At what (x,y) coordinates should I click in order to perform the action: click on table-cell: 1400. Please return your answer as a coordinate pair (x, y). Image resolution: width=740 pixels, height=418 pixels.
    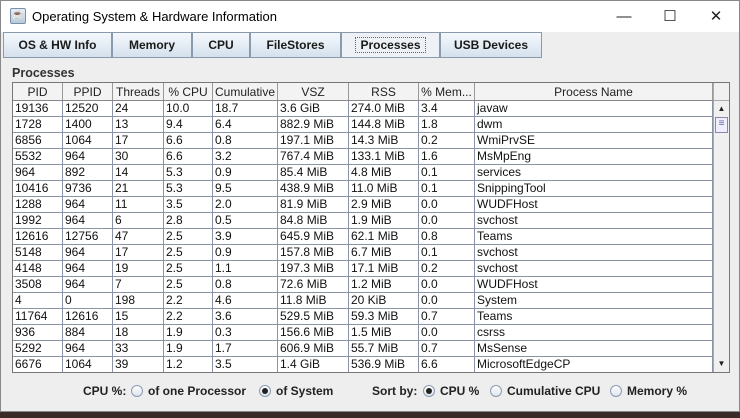
    Looking at the image, I should click on (88, 124).